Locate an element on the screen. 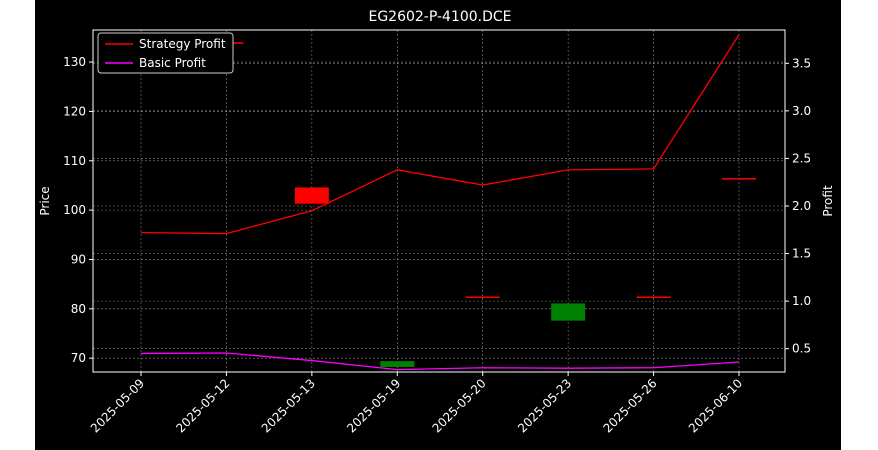 The image size is (878, 450). x-tick-label: 2025-05-13 is located at coordinates (288, 405).